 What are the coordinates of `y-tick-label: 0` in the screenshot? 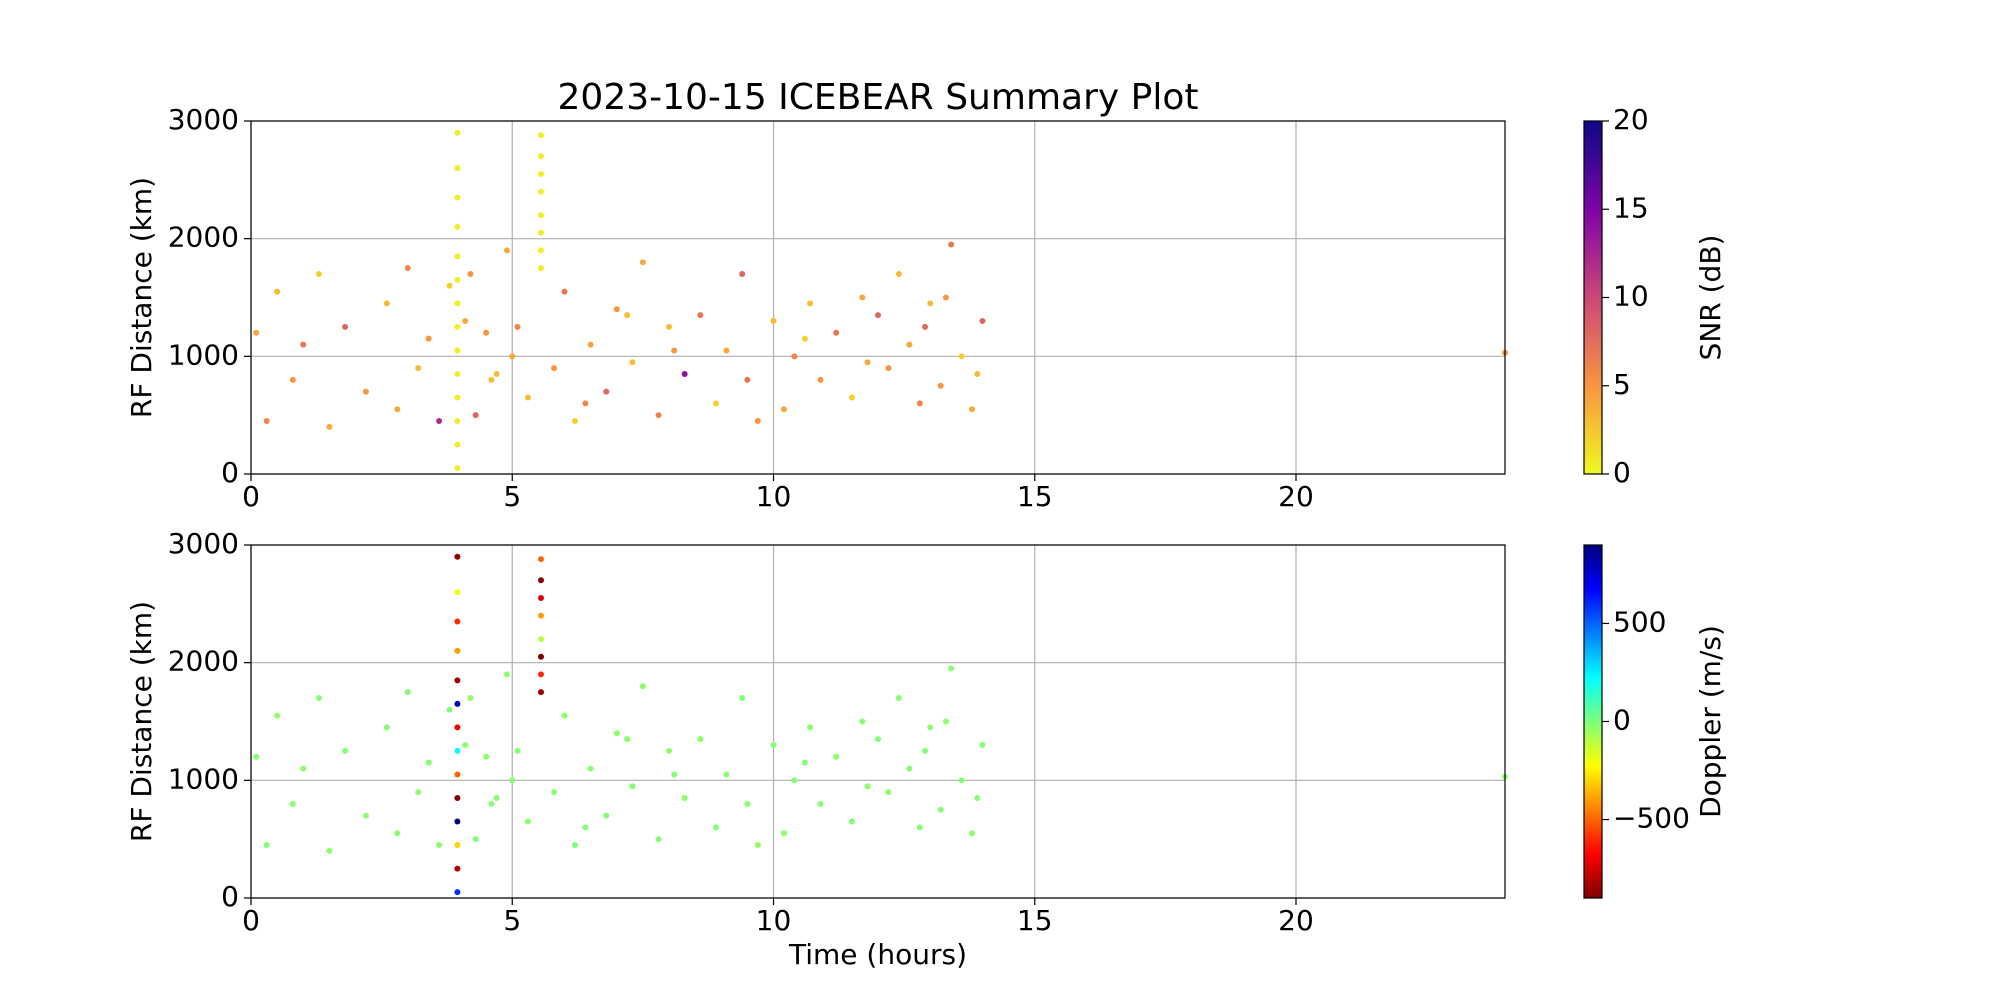 It's located at (230, 472).